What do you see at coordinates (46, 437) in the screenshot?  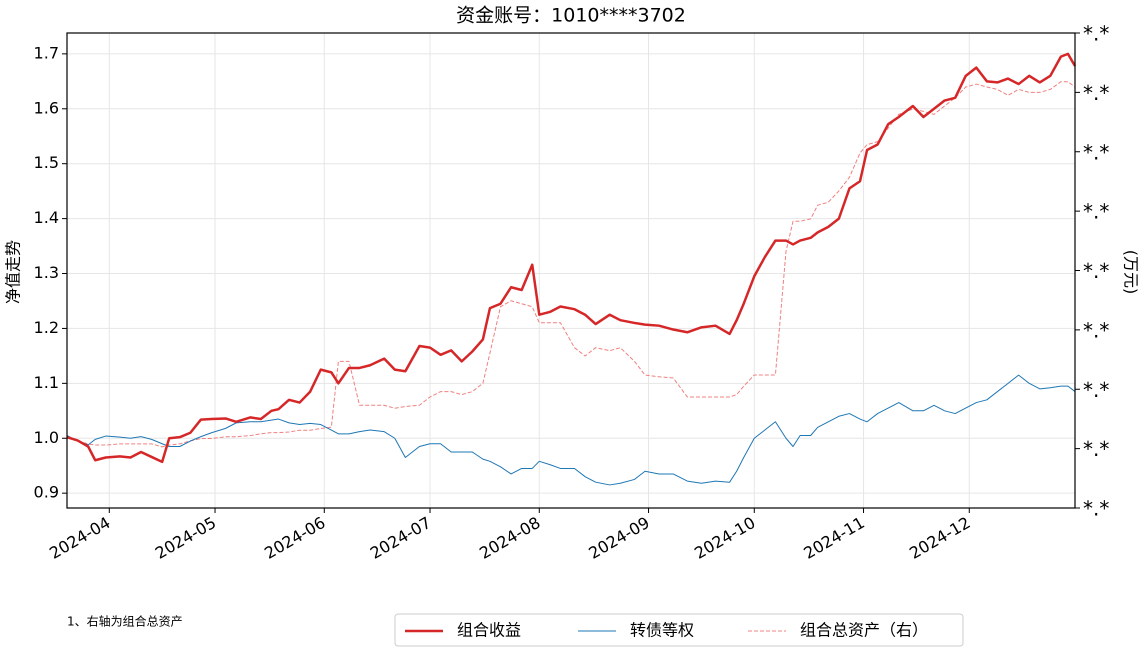 I see `y-tick-label: 1.0` at bounding box center [46, 437].